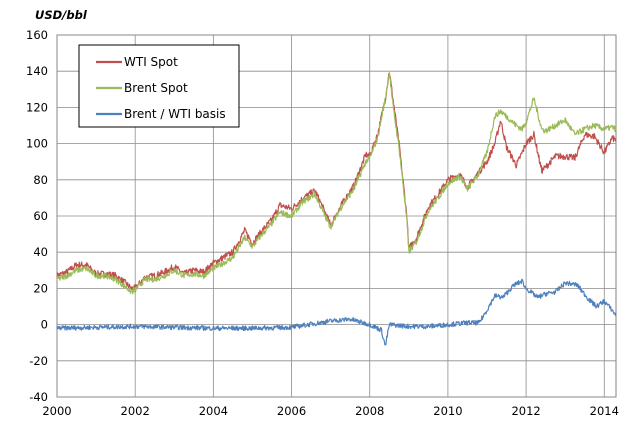 The width and height of the screenshot is (640, 428). What do you see at coordinates (291, 411) in the screenshot?
I see `x-tick-label: 2006` at bounding box center [291, 411].